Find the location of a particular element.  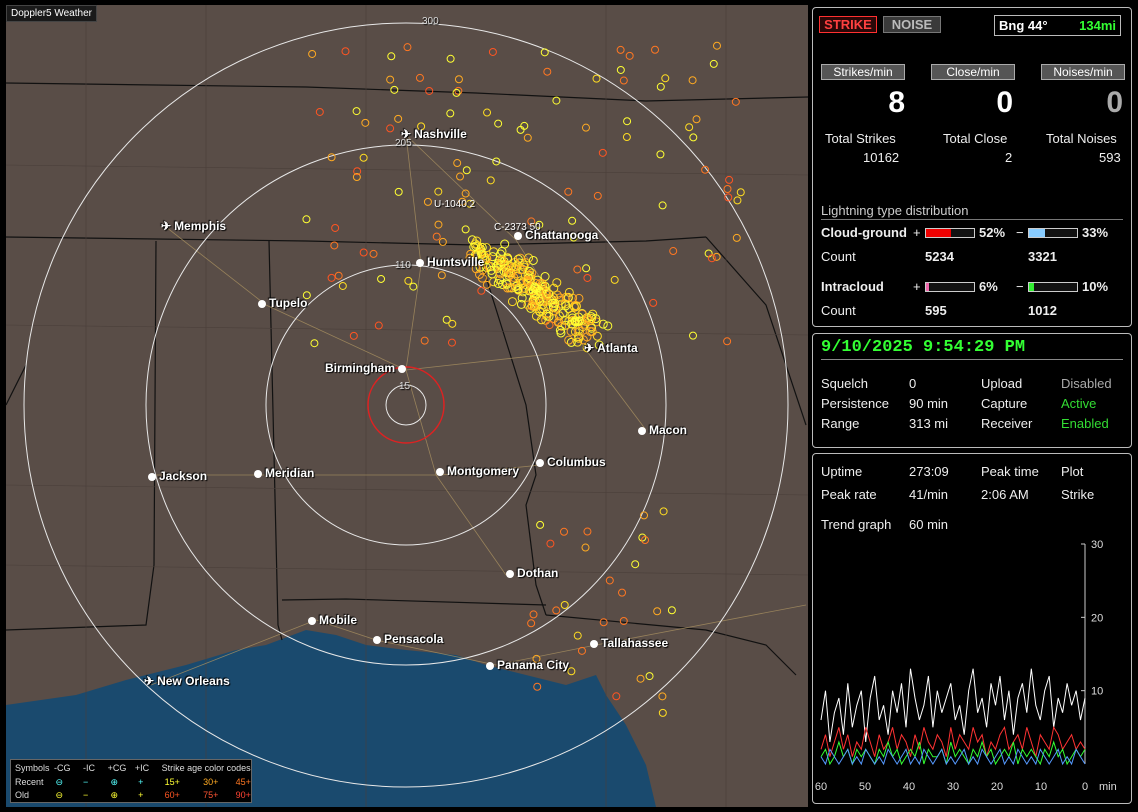

legend-age-45: 45+ is located at coordinates (243, 782).